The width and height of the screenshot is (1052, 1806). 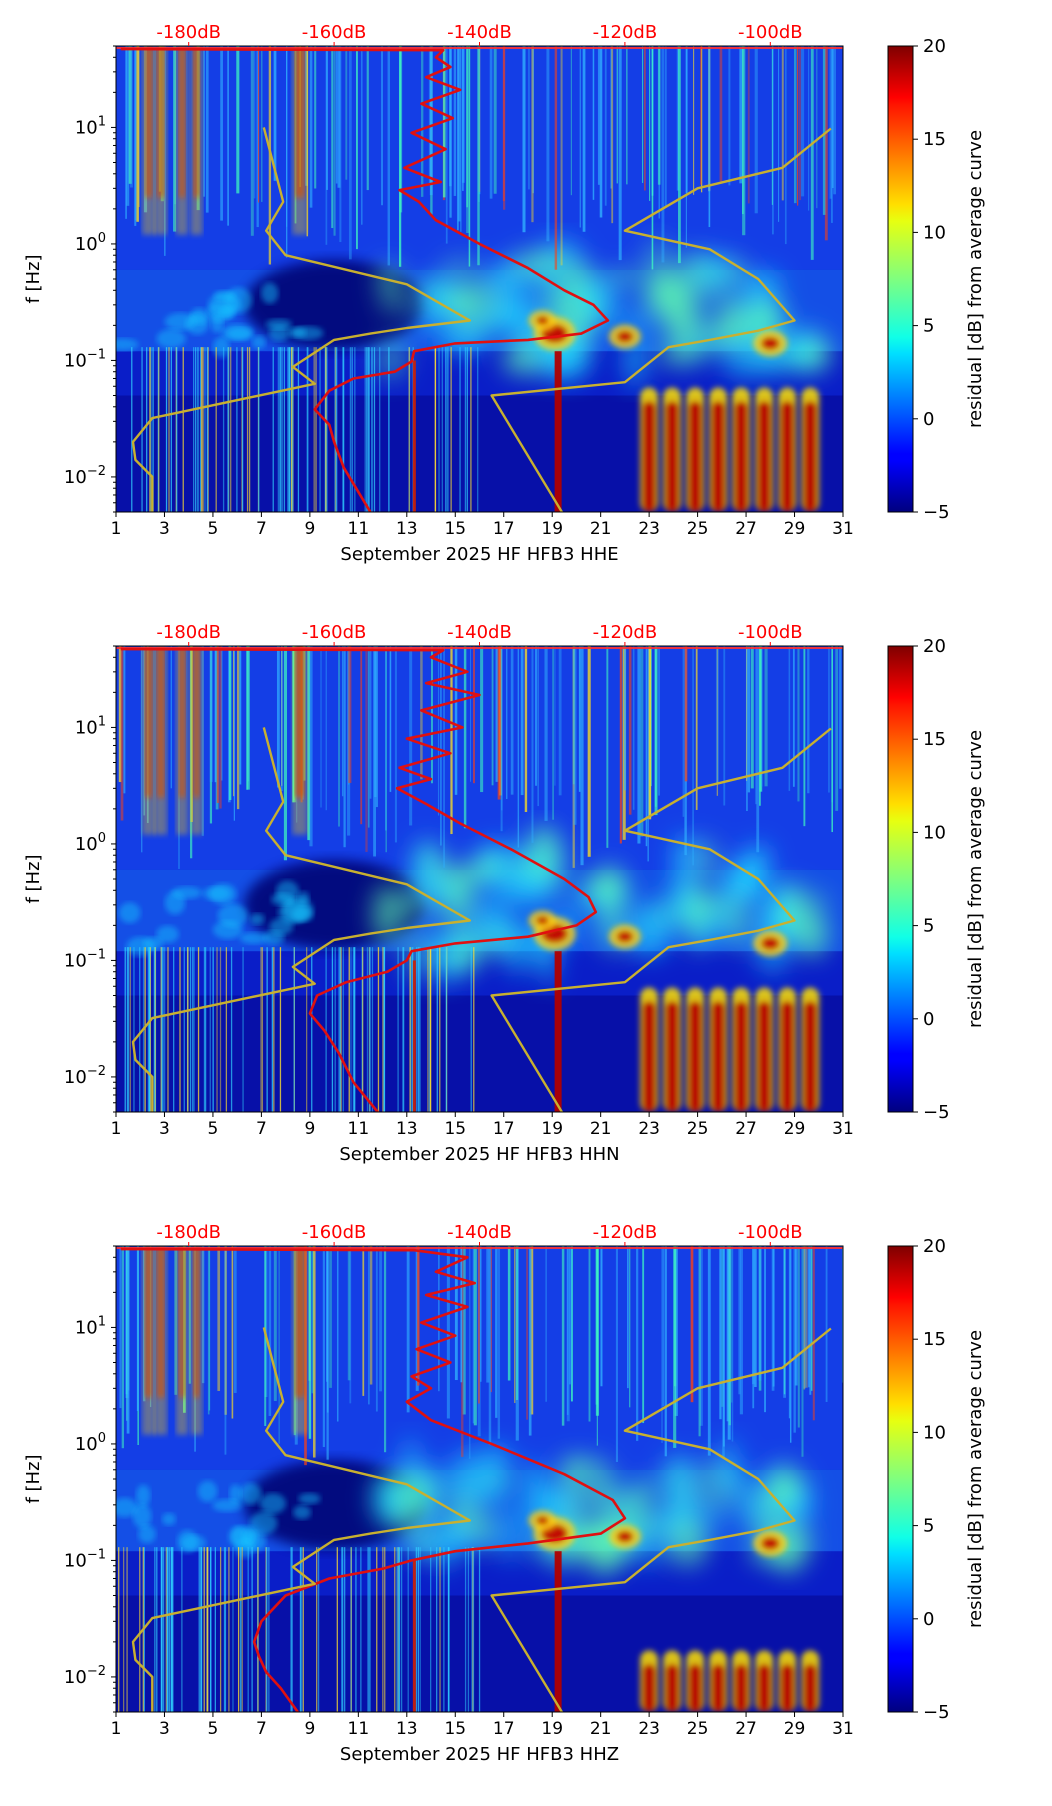 What do you see at coordinates (479, 554) in the screenshot?
I see `x-axis-label: September 2025 HF HFB3 HHE` at bounding box center [479, 554].